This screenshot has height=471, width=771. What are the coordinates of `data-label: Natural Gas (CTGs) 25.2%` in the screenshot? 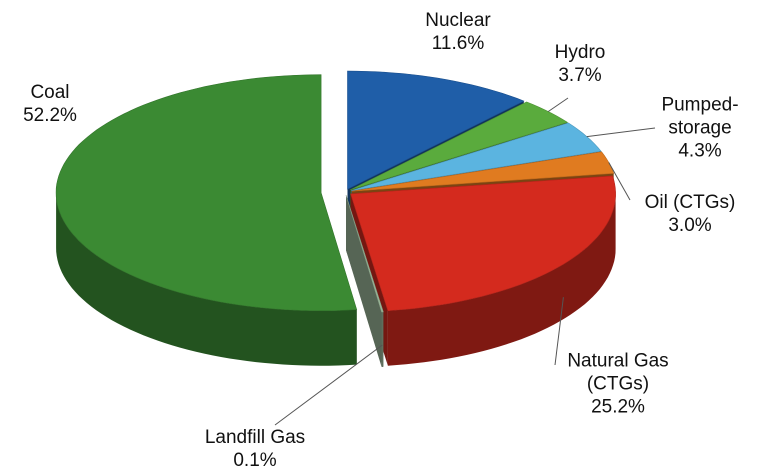 It's located at (618, 384).